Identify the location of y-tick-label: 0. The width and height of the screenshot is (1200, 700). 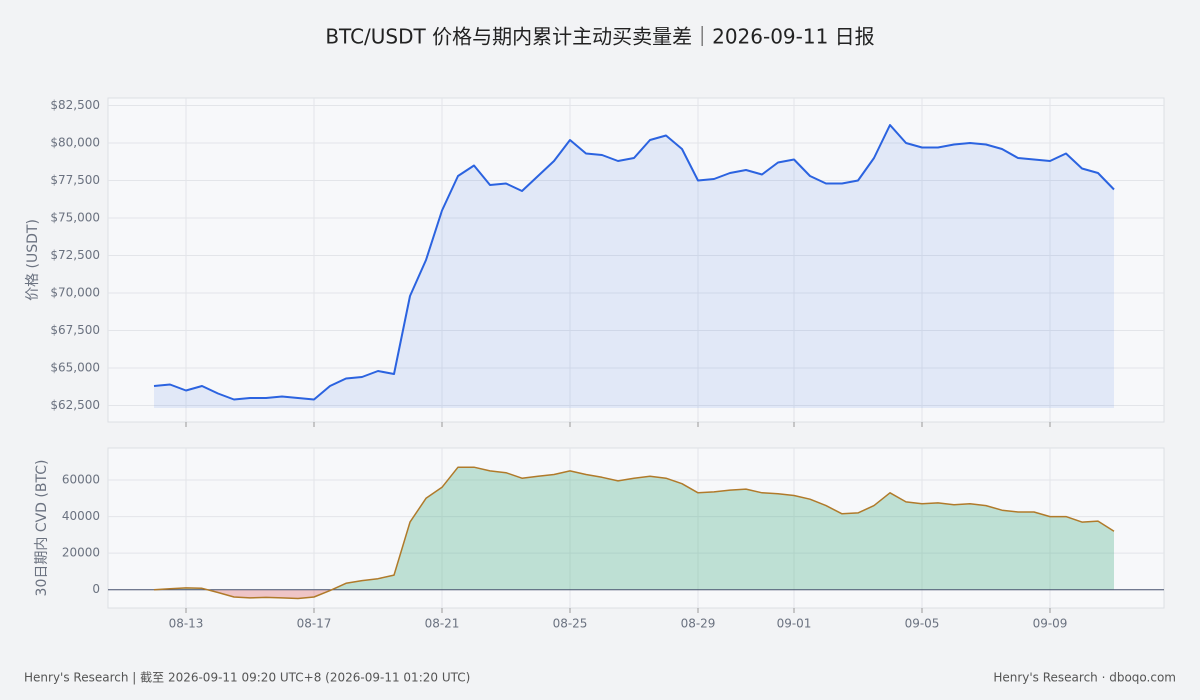
(96, 589).